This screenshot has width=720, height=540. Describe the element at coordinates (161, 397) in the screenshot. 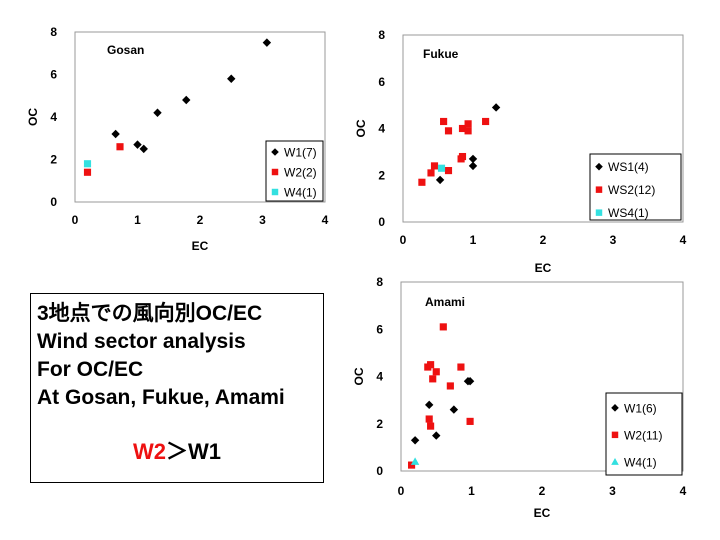

I see `summary-line-4: At Gosan, Fukue, Amami` at that location.